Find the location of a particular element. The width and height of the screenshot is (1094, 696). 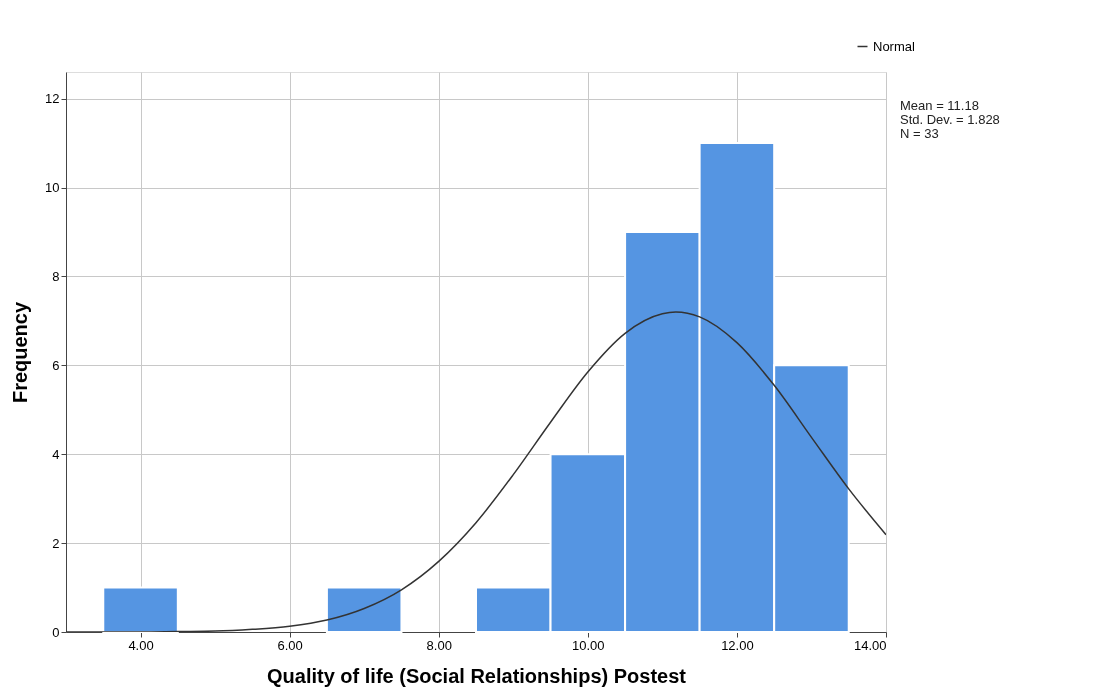

text: N = 33 is located at coordinates (919, 133).